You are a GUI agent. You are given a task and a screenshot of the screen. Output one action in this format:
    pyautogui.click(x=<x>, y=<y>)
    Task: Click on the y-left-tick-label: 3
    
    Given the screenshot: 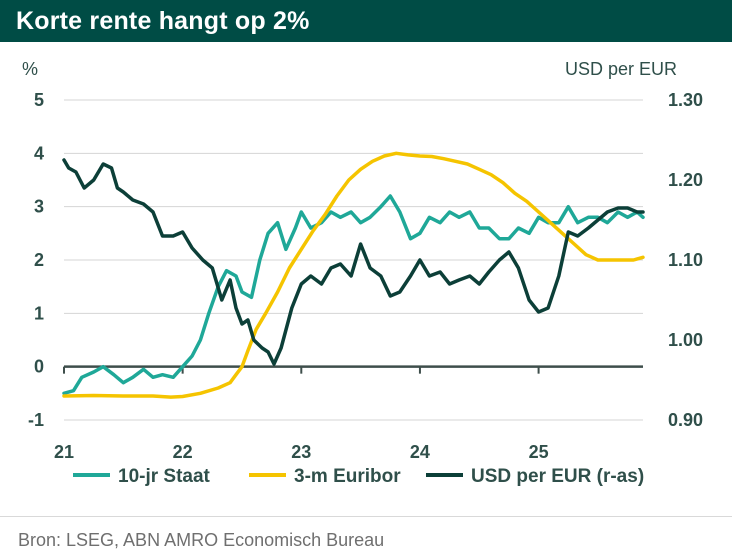 What is the action you would take?
    pyautogui.click(x=39, y=207)
    